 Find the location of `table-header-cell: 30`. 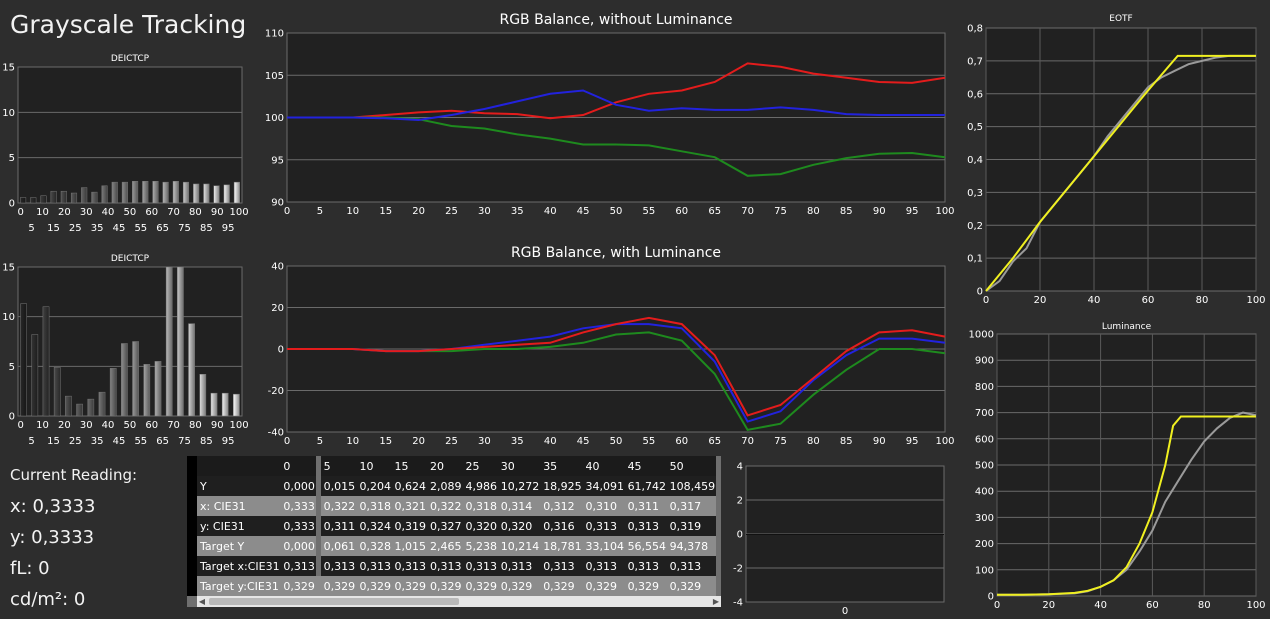

table-header-cell: 30 is located at coordinates (519, 466).